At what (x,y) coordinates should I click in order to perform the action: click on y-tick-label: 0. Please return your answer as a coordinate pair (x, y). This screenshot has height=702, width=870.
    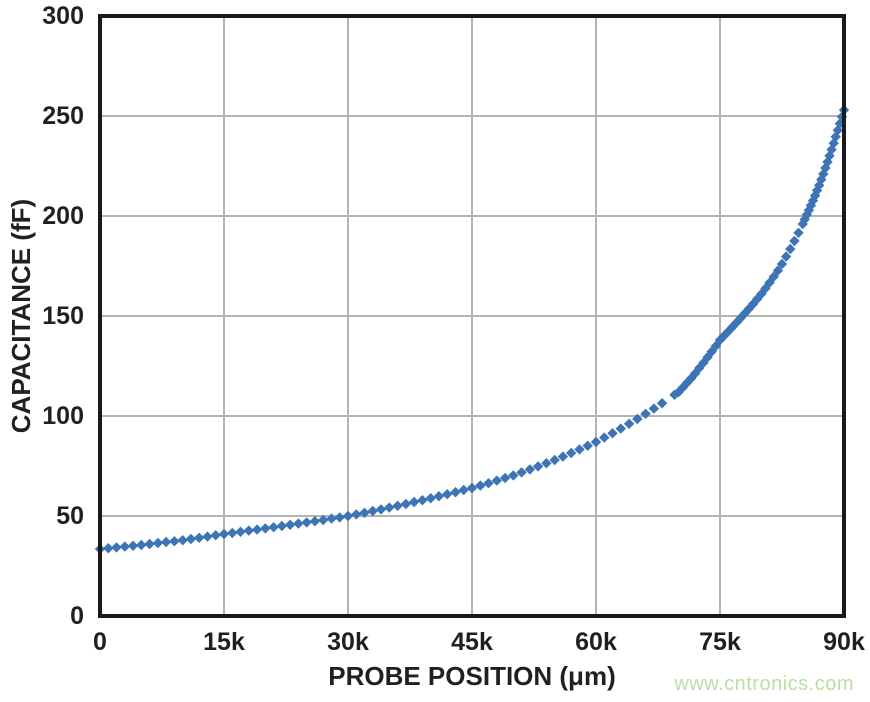
    Looking at the image, I should click on (77, 616).